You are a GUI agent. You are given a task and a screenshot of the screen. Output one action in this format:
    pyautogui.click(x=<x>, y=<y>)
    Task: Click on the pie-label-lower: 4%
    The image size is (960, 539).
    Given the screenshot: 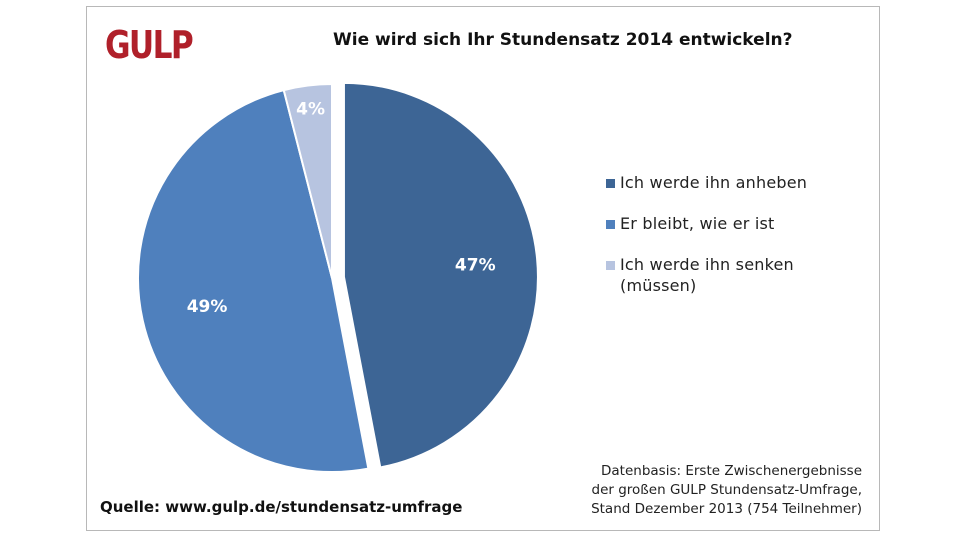 What is the action you would take?
    pyautogui.click(x=310, y=110)
    